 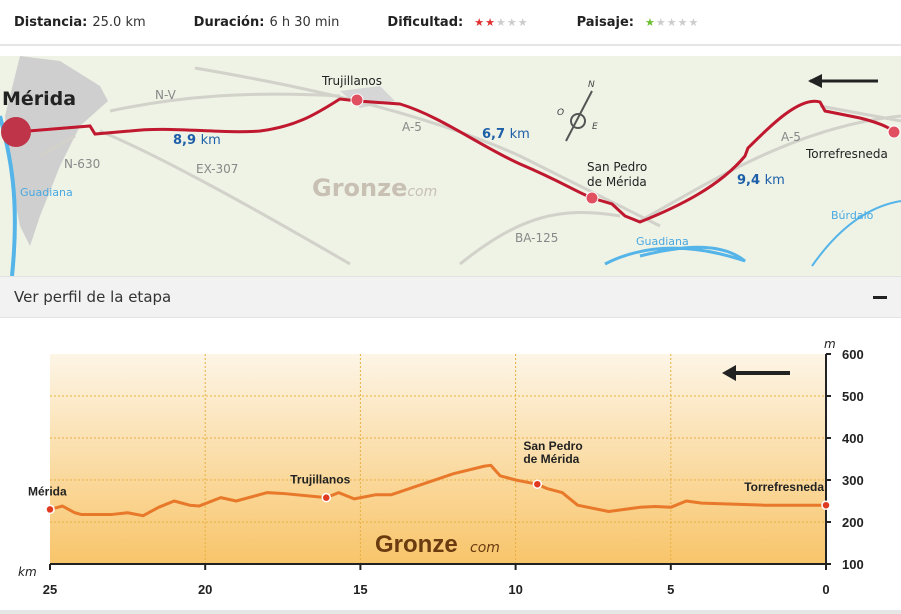 I want to click on waypoint-label: San Pedro, so click(x=552, y=446).